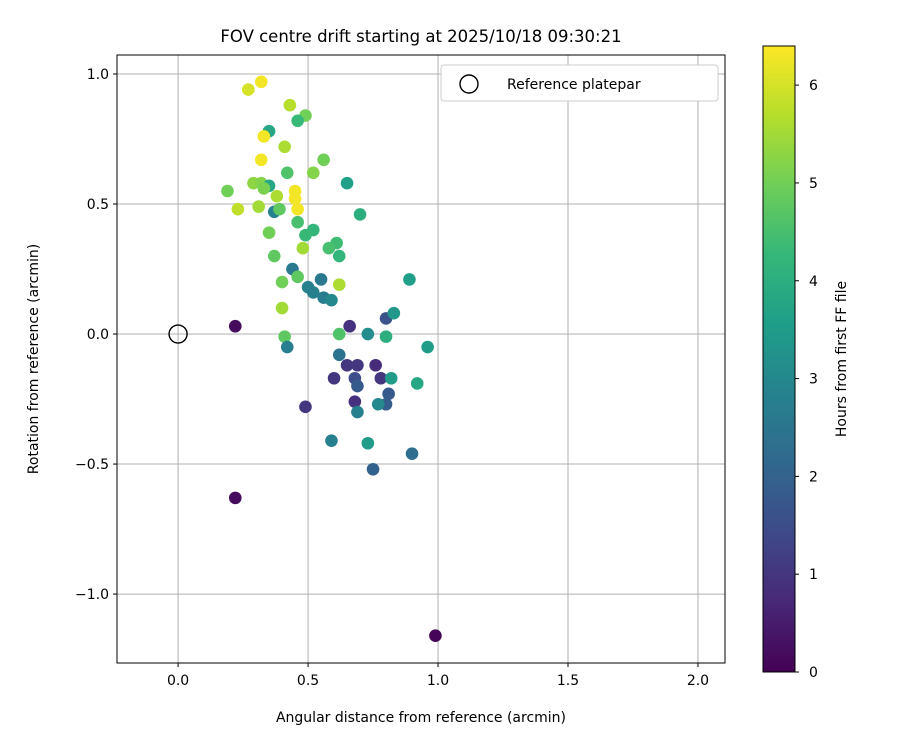 The height and width of the screenshot is (754, 900). What do you see at coordinates (92, 595) in the screenshot?
I see `y-tick-label: −1.0` at bounding box center [92, 595].